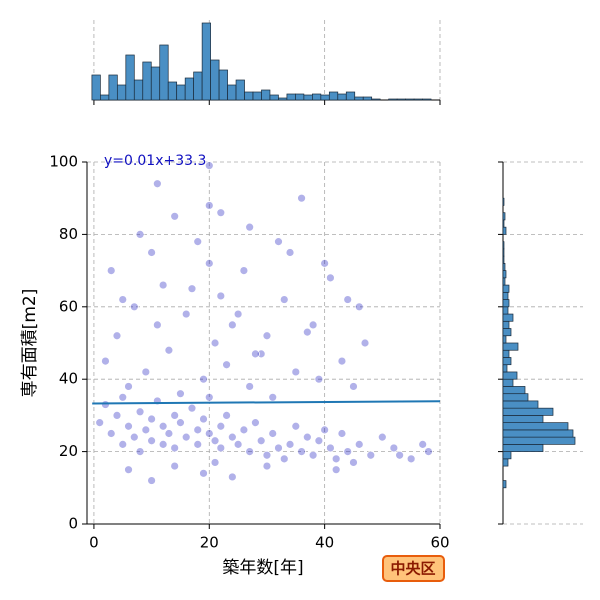 This screenshot has width=600, height=600. I want to click on badge-box, so click(413, 568).